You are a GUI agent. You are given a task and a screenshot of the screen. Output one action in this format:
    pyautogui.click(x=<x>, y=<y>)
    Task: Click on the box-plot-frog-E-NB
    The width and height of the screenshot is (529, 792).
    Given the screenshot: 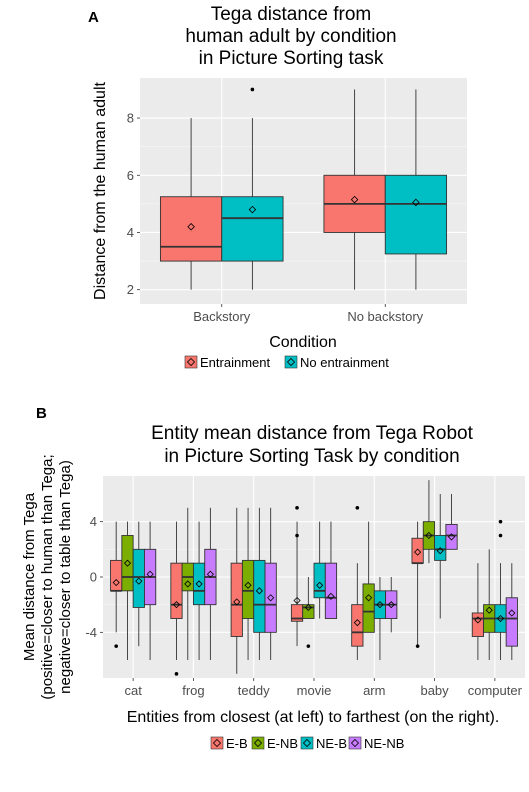 What is the action you would take?
    pyautogui.click(x=187, y=584)
    